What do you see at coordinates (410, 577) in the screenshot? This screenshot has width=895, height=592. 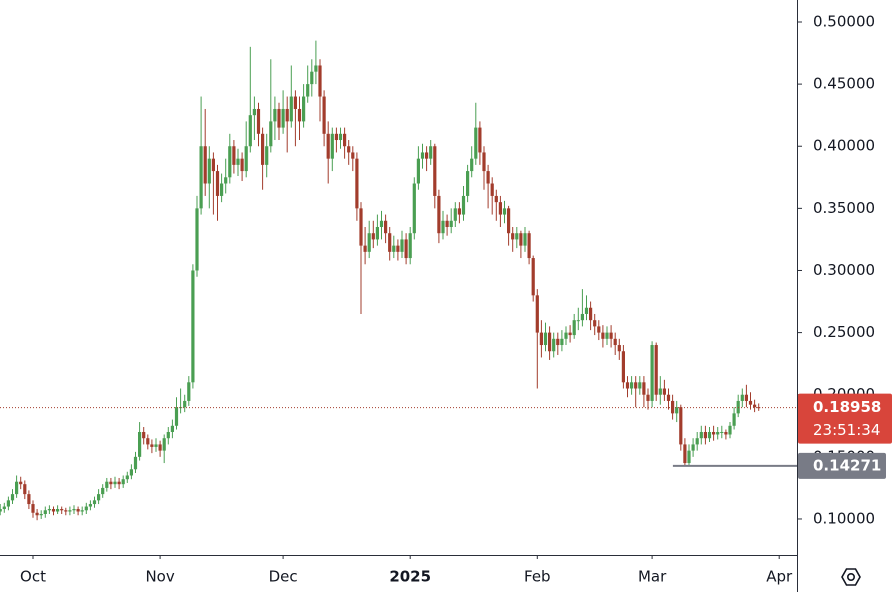 I see `x-tick-label: 2025` at bounding box center [410, 577].